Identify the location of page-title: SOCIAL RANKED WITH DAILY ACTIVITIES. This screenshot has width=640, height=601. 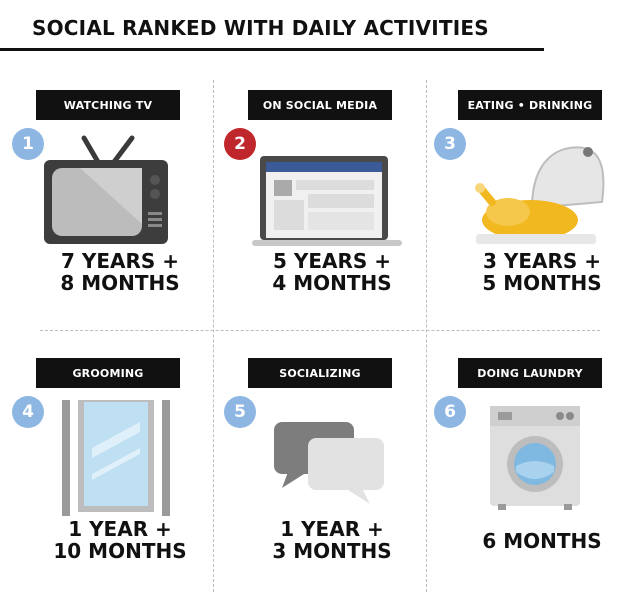
(260, 28).